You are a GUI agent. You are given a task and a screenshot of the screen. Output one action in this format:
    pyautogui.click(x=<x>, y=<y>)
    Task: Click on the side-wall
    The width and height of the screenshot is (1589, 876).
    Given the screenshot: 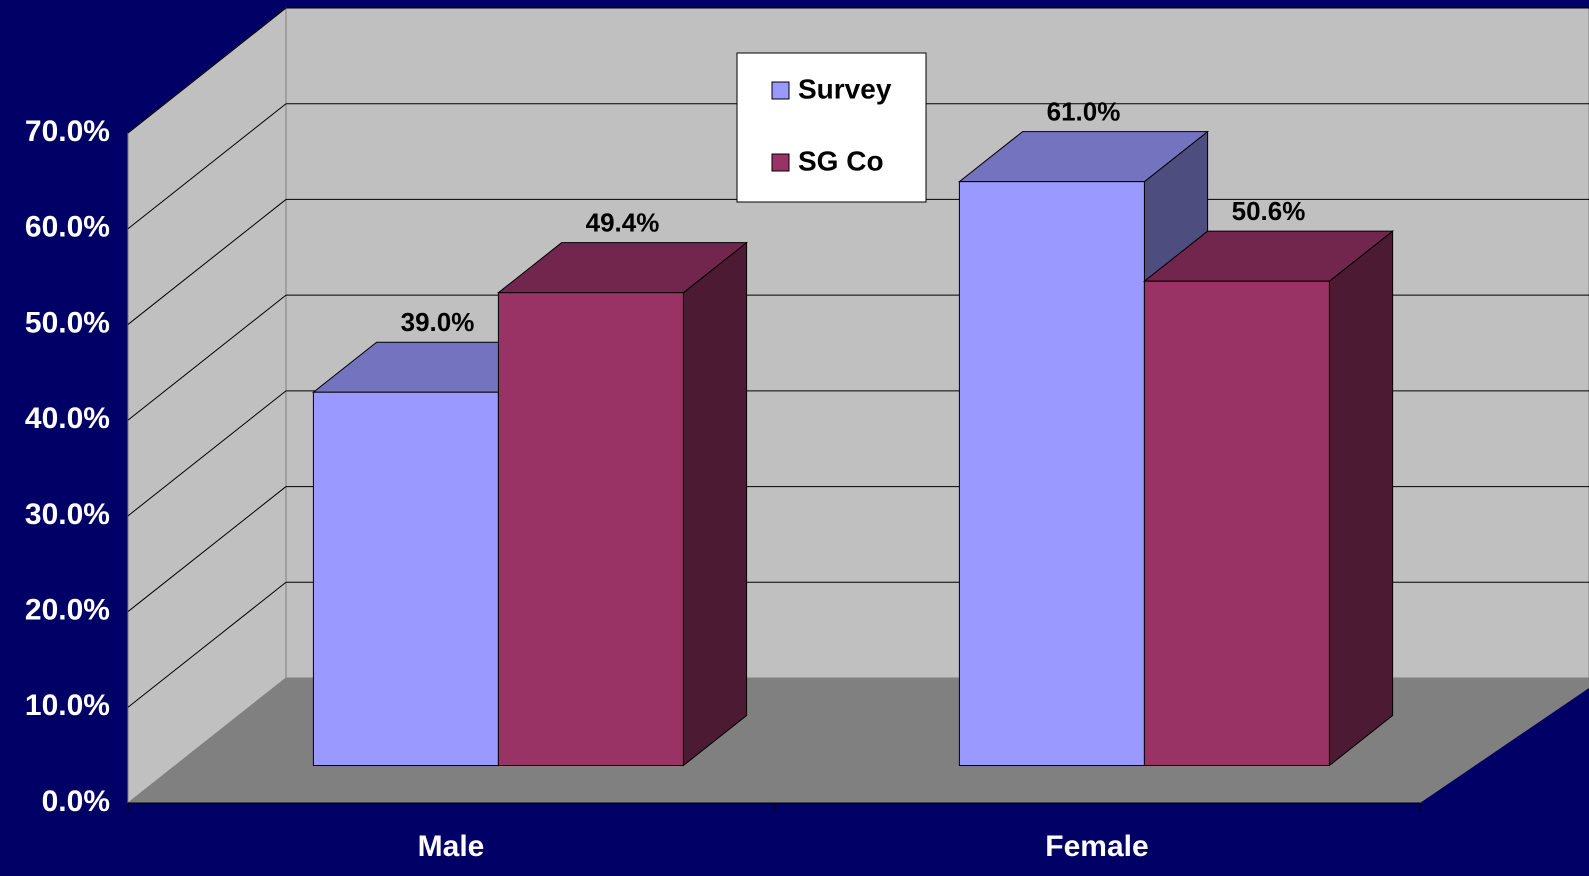 What is the action you would take?
    pyautogui.click(x=207, y=405)
    